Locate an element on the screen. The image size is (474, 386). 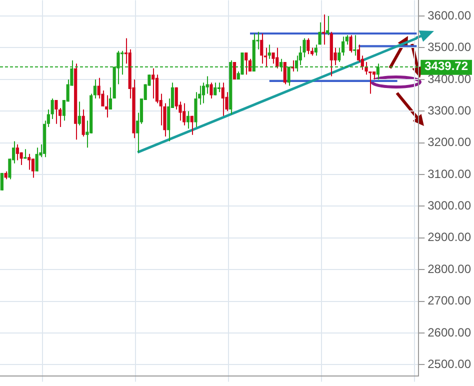
y-tick-label: 2500.00 is located at coordinates (450, 364).